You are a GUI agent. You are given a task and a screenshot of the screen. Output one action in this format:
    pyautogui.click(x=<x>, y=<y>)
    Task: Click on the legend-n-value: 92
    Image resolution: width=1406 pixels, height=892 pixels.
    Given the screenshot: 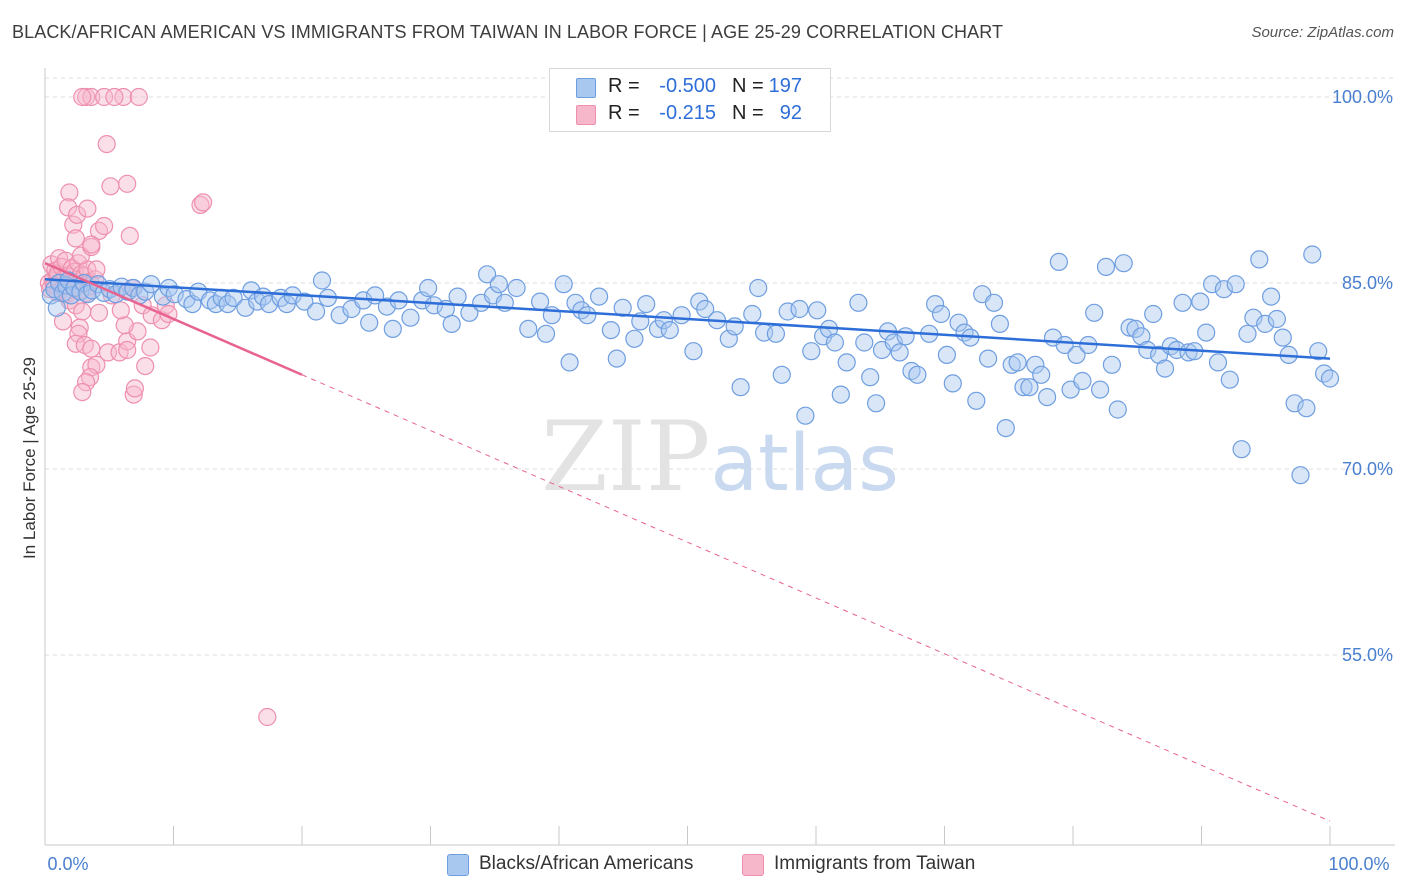 What is the action you would take?
    pyautogui.click(x=790, y=113)
    